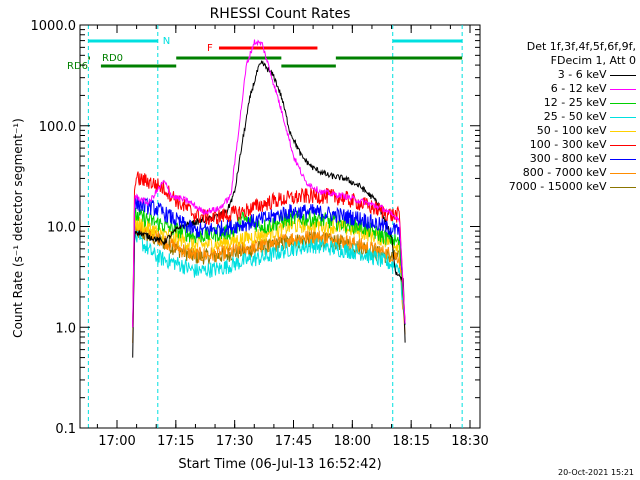  What do you see at coordinates (18, 228) in the screenshot?
I see `y-axis-label: Count Rate (s⁻¹ detector segment⁻¹)` at bounding box center [18, 228].